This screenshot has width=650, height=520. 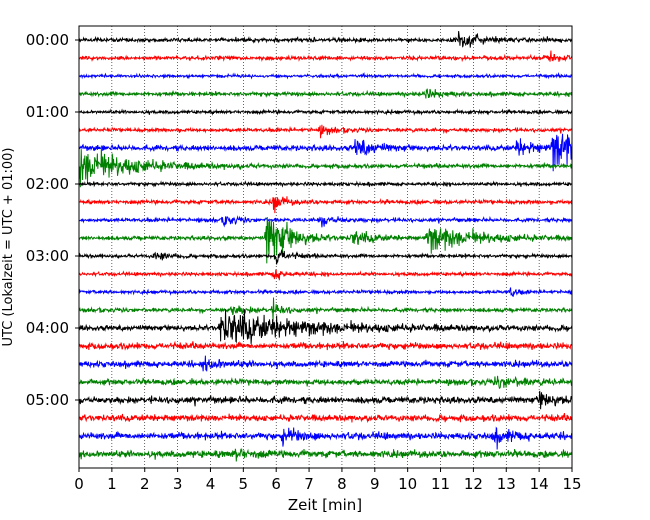 What do you see at coordinates (178, 484) in the screenshot?
I see `x-tick-label: 3` at bounding box center [178, 484].